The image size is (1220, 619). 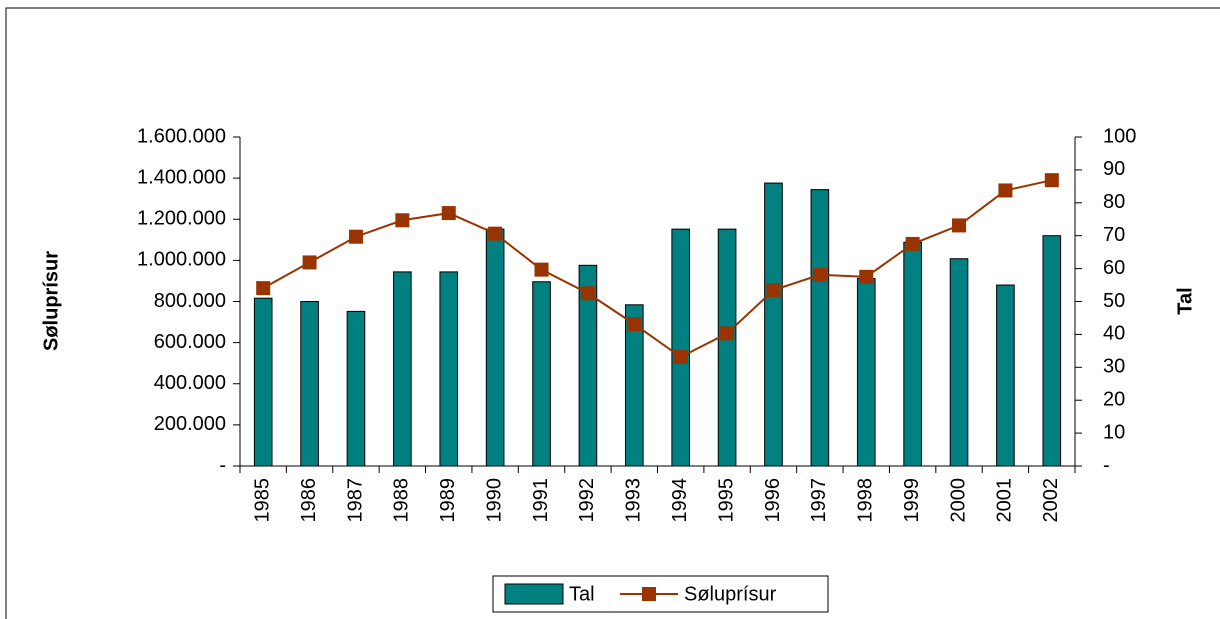 What do you see at coordinates (1114, 399) in the screenshot?
I see `y2ticks-label: 20` at bounding box center [1114, 399].